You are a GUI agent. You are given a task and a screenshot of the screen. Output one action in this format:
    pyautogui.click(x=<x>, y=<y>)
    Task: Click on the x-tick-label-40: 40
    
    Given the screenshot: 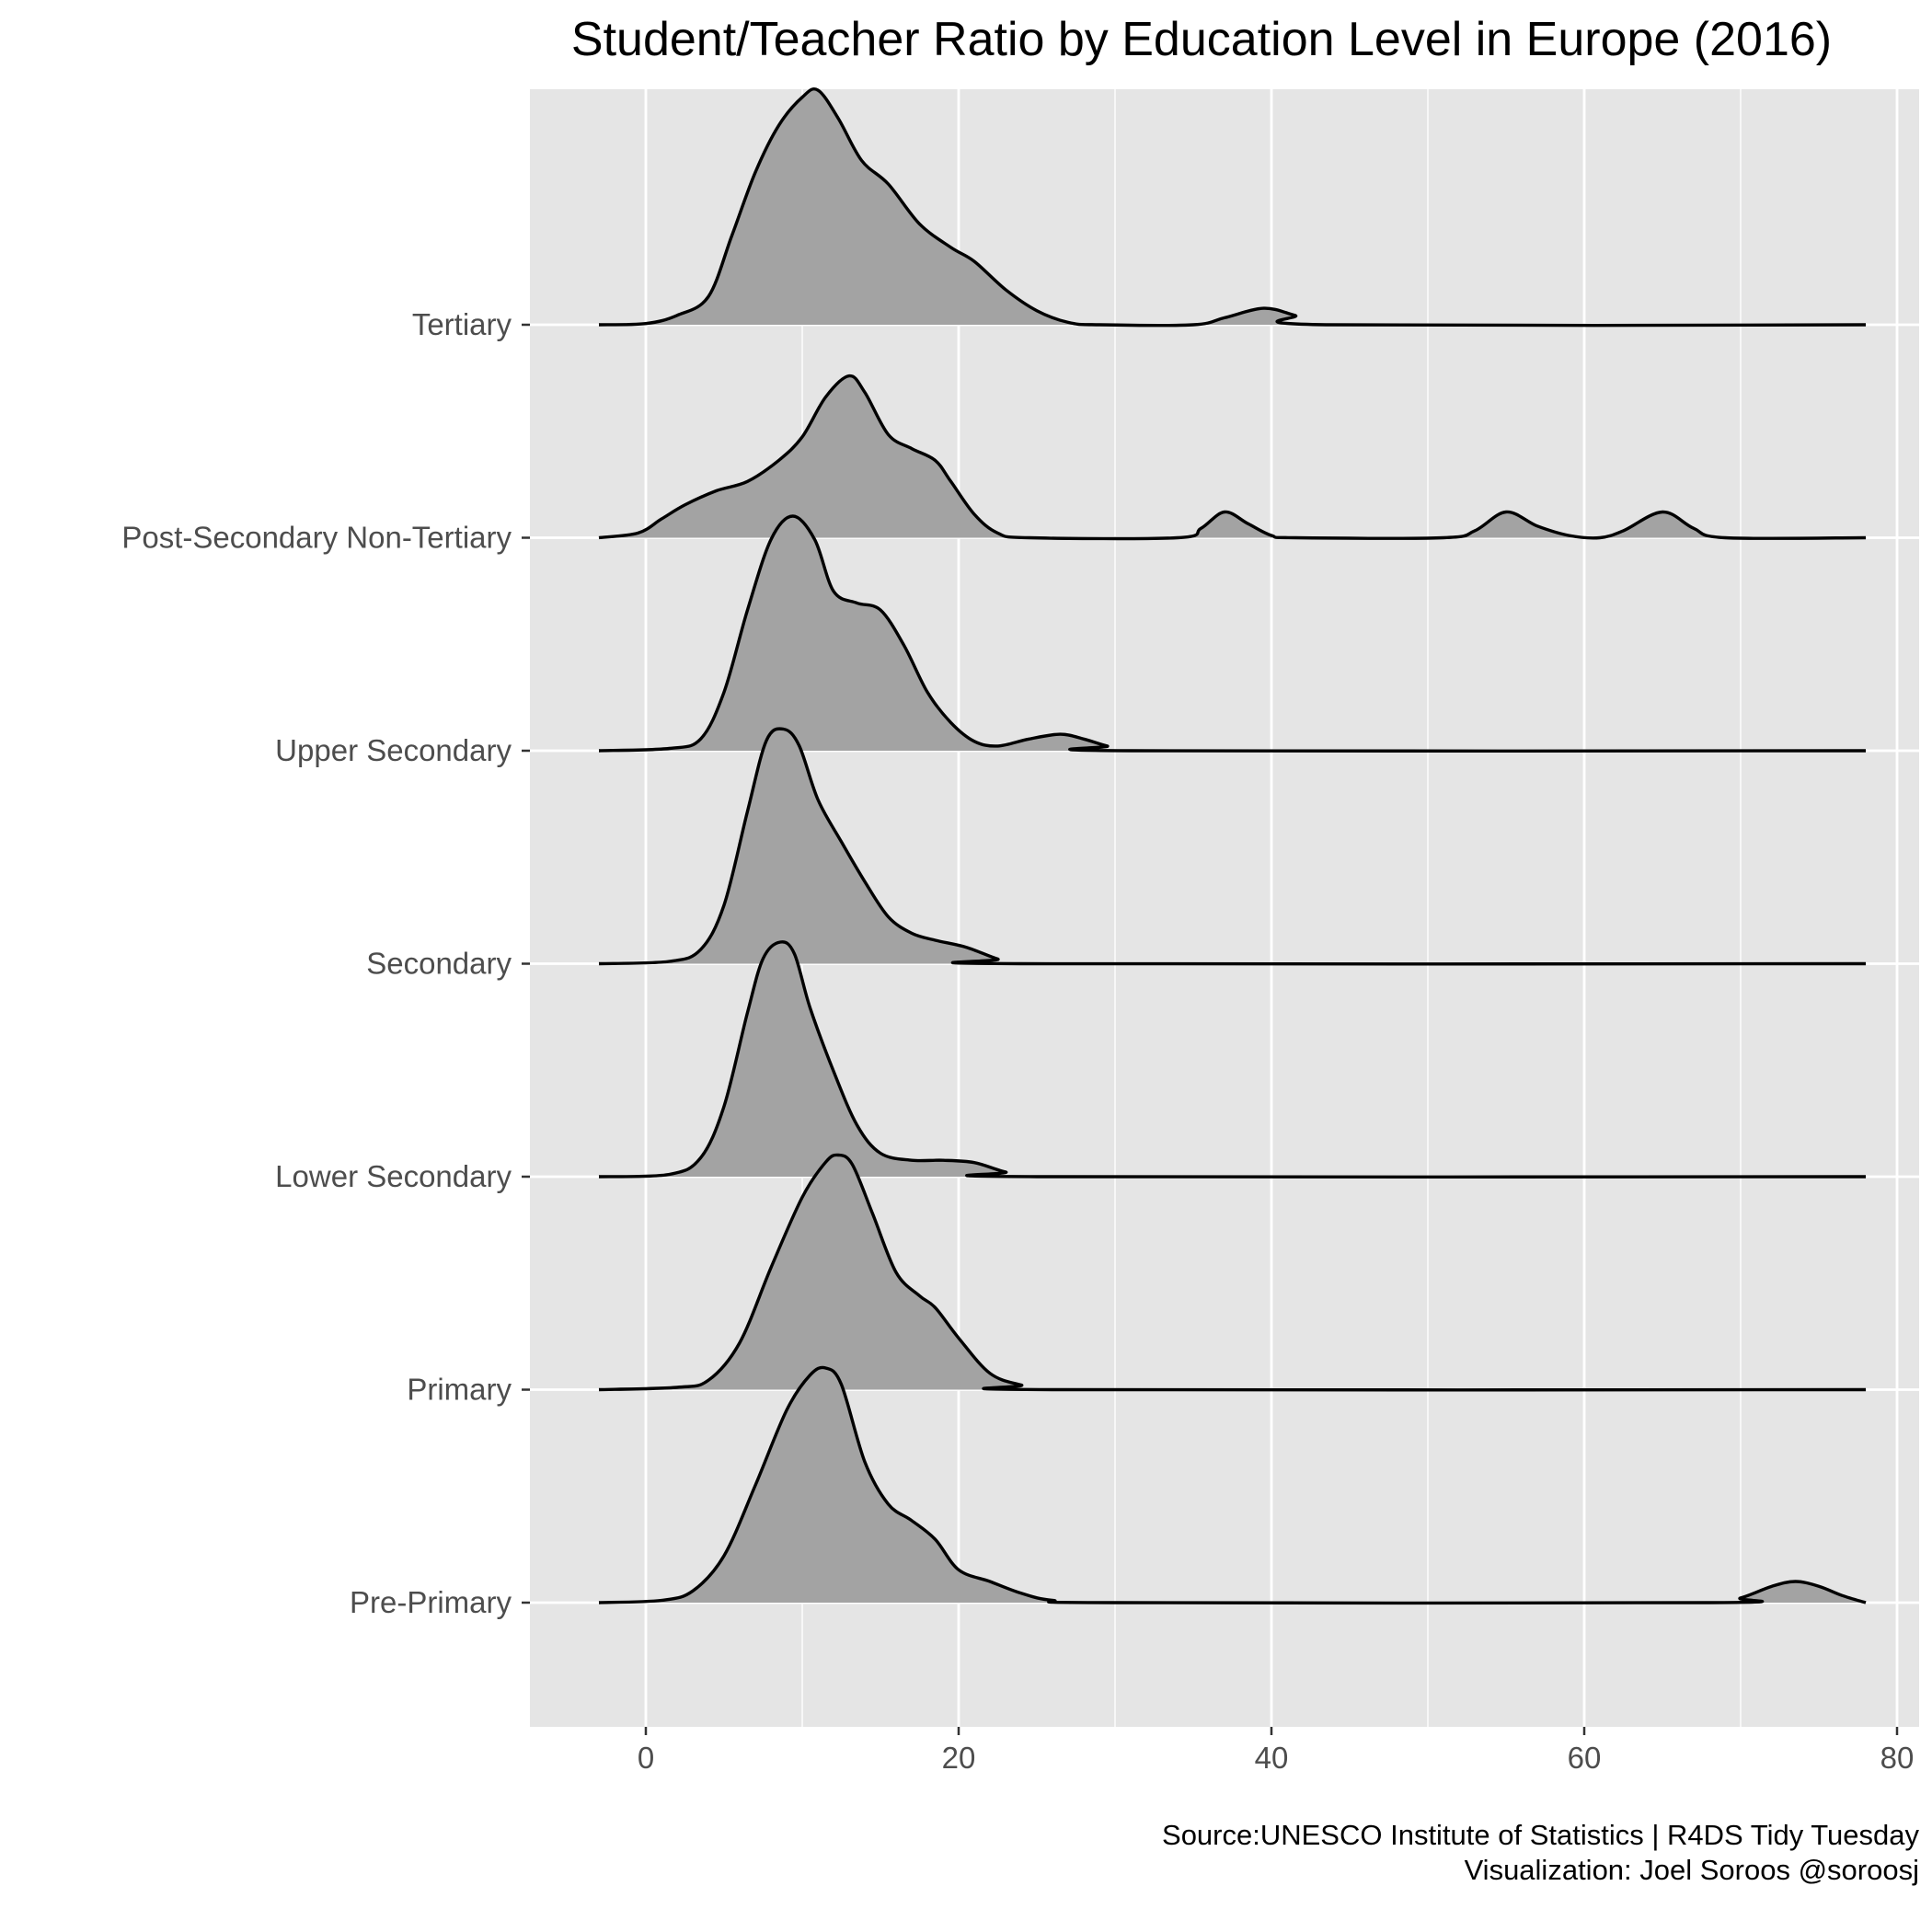 What is the action you would take?
    pyautogui.click(x=1272, y=1758)
    